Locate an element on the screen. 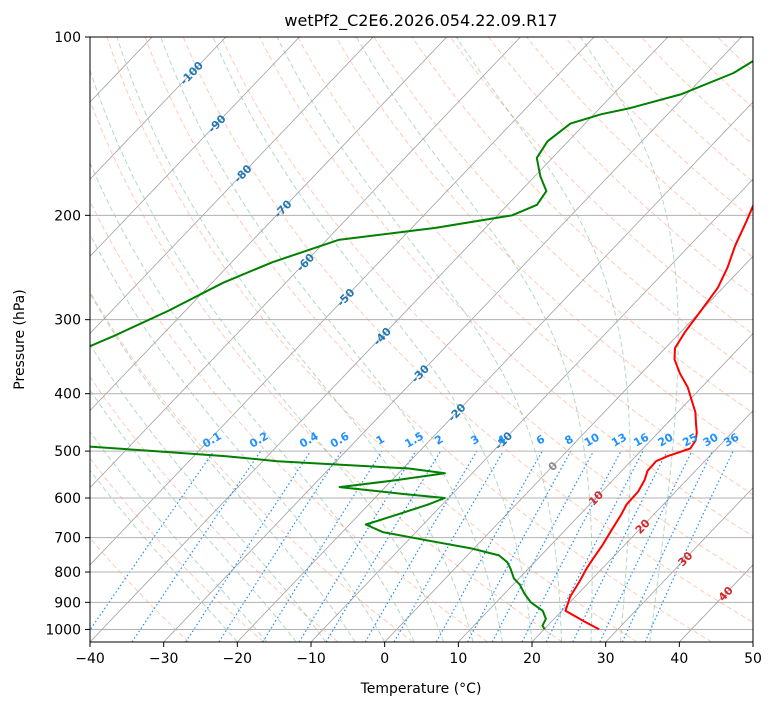 The image size is (775, 708). y-tick-label: 600 is located at coordinates (67, 499).